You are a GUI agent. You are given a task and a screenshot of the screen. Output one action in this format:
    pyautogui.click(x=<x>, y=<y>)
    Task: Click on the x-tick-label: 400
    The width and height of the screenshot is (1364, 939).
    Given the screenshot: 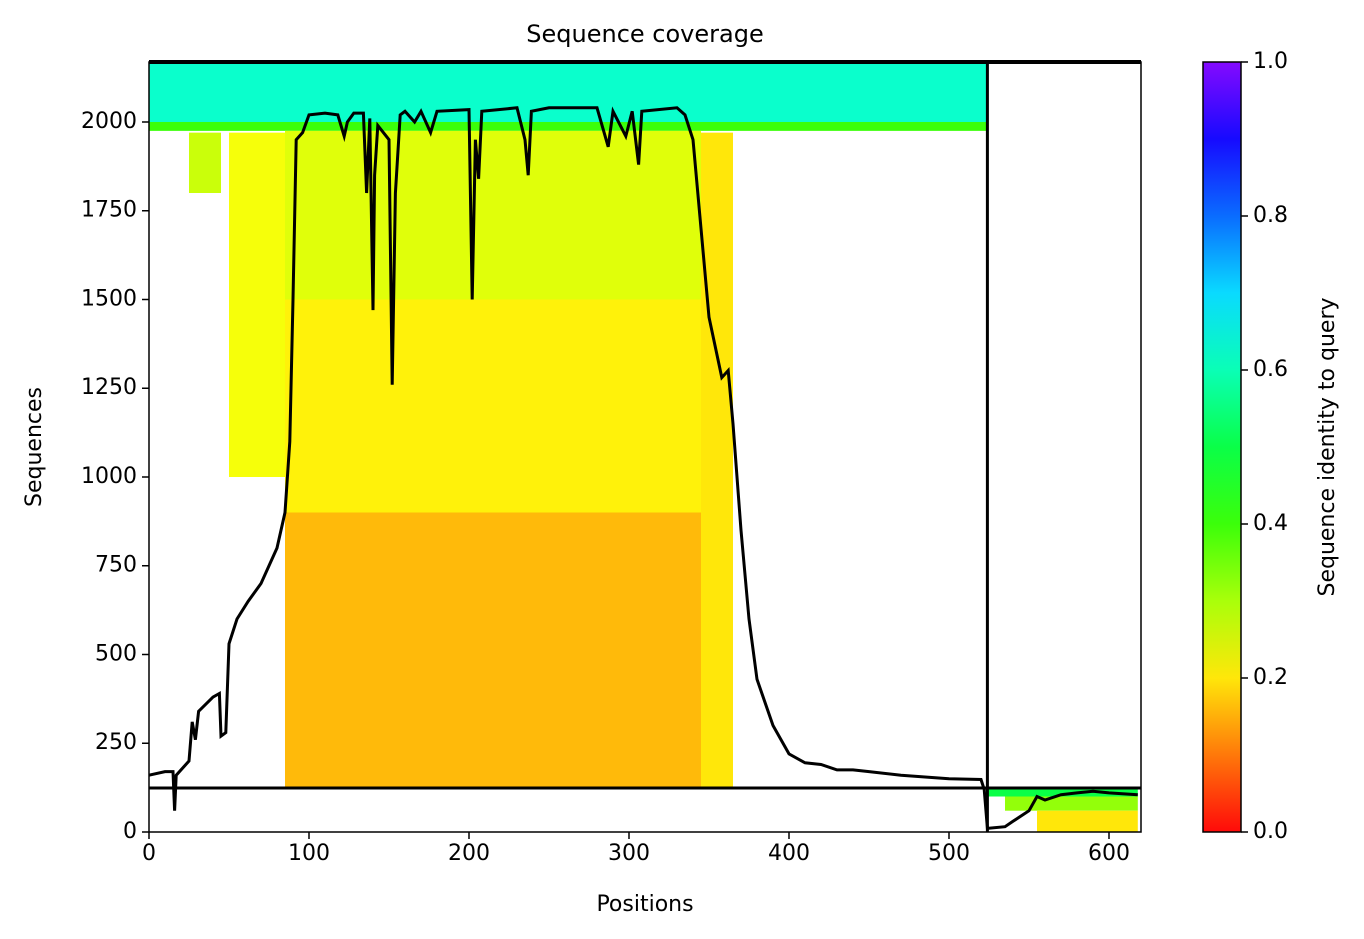 What is the action you would take?
    pyautogui.click(x=789, y=853)
    